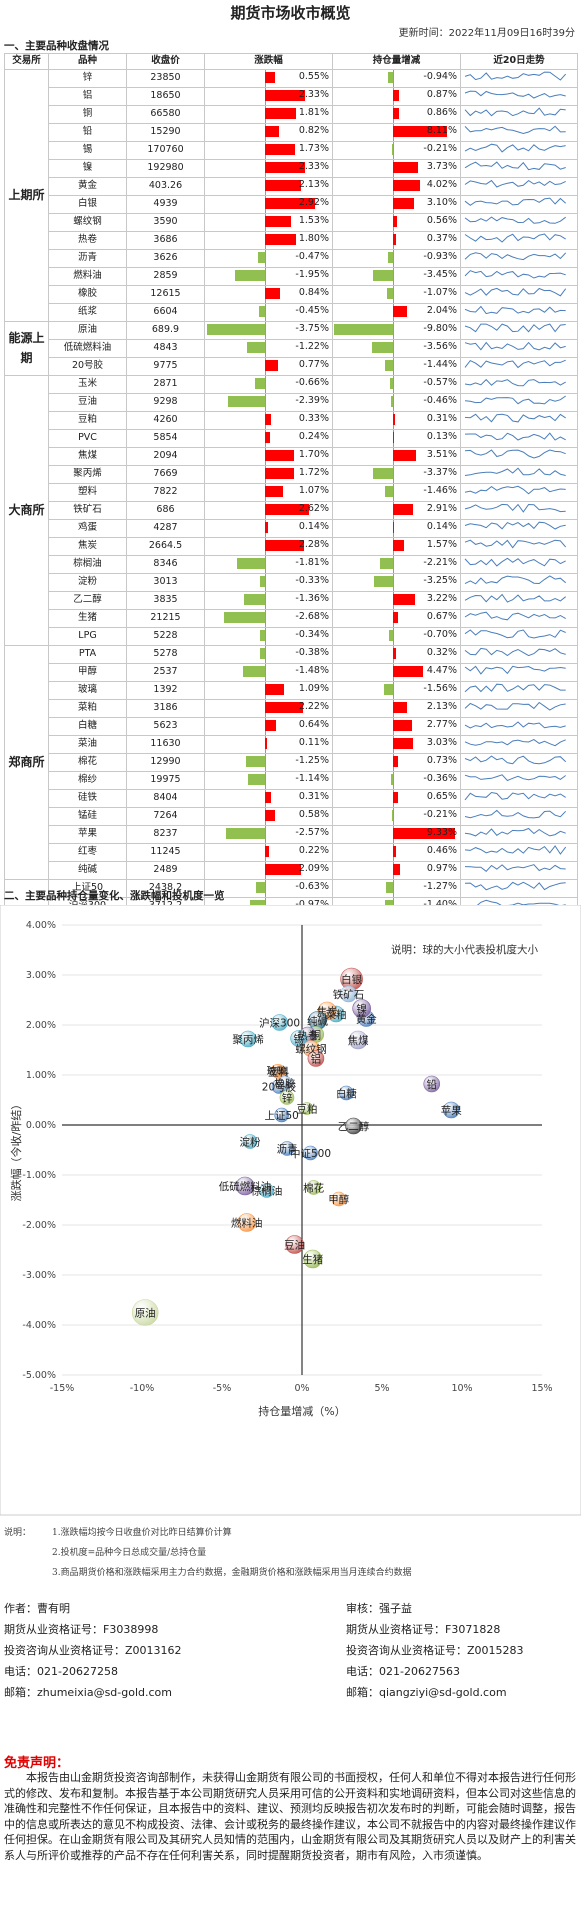 Image resolution: width=581 pixels, height=1909 pixels. Describe the element at coordinates (268, 798) in the screenshot. I see `change-cell: 0.31%` at that location.